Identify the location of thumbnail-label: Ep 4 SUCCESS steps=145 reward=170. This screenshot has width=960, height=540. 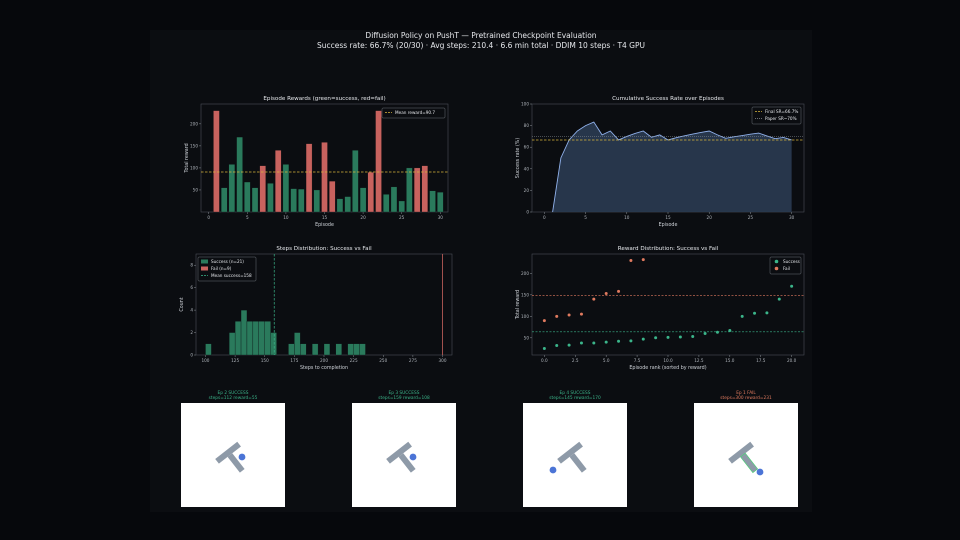
(575, 396).